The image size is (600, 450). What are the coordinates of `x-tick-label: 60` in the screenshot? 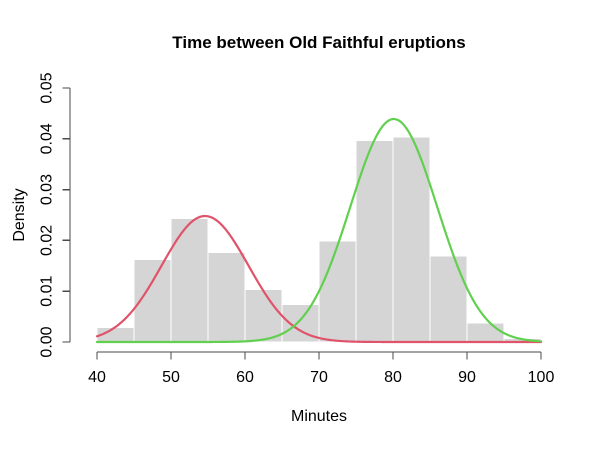 It's located at (245, 377).